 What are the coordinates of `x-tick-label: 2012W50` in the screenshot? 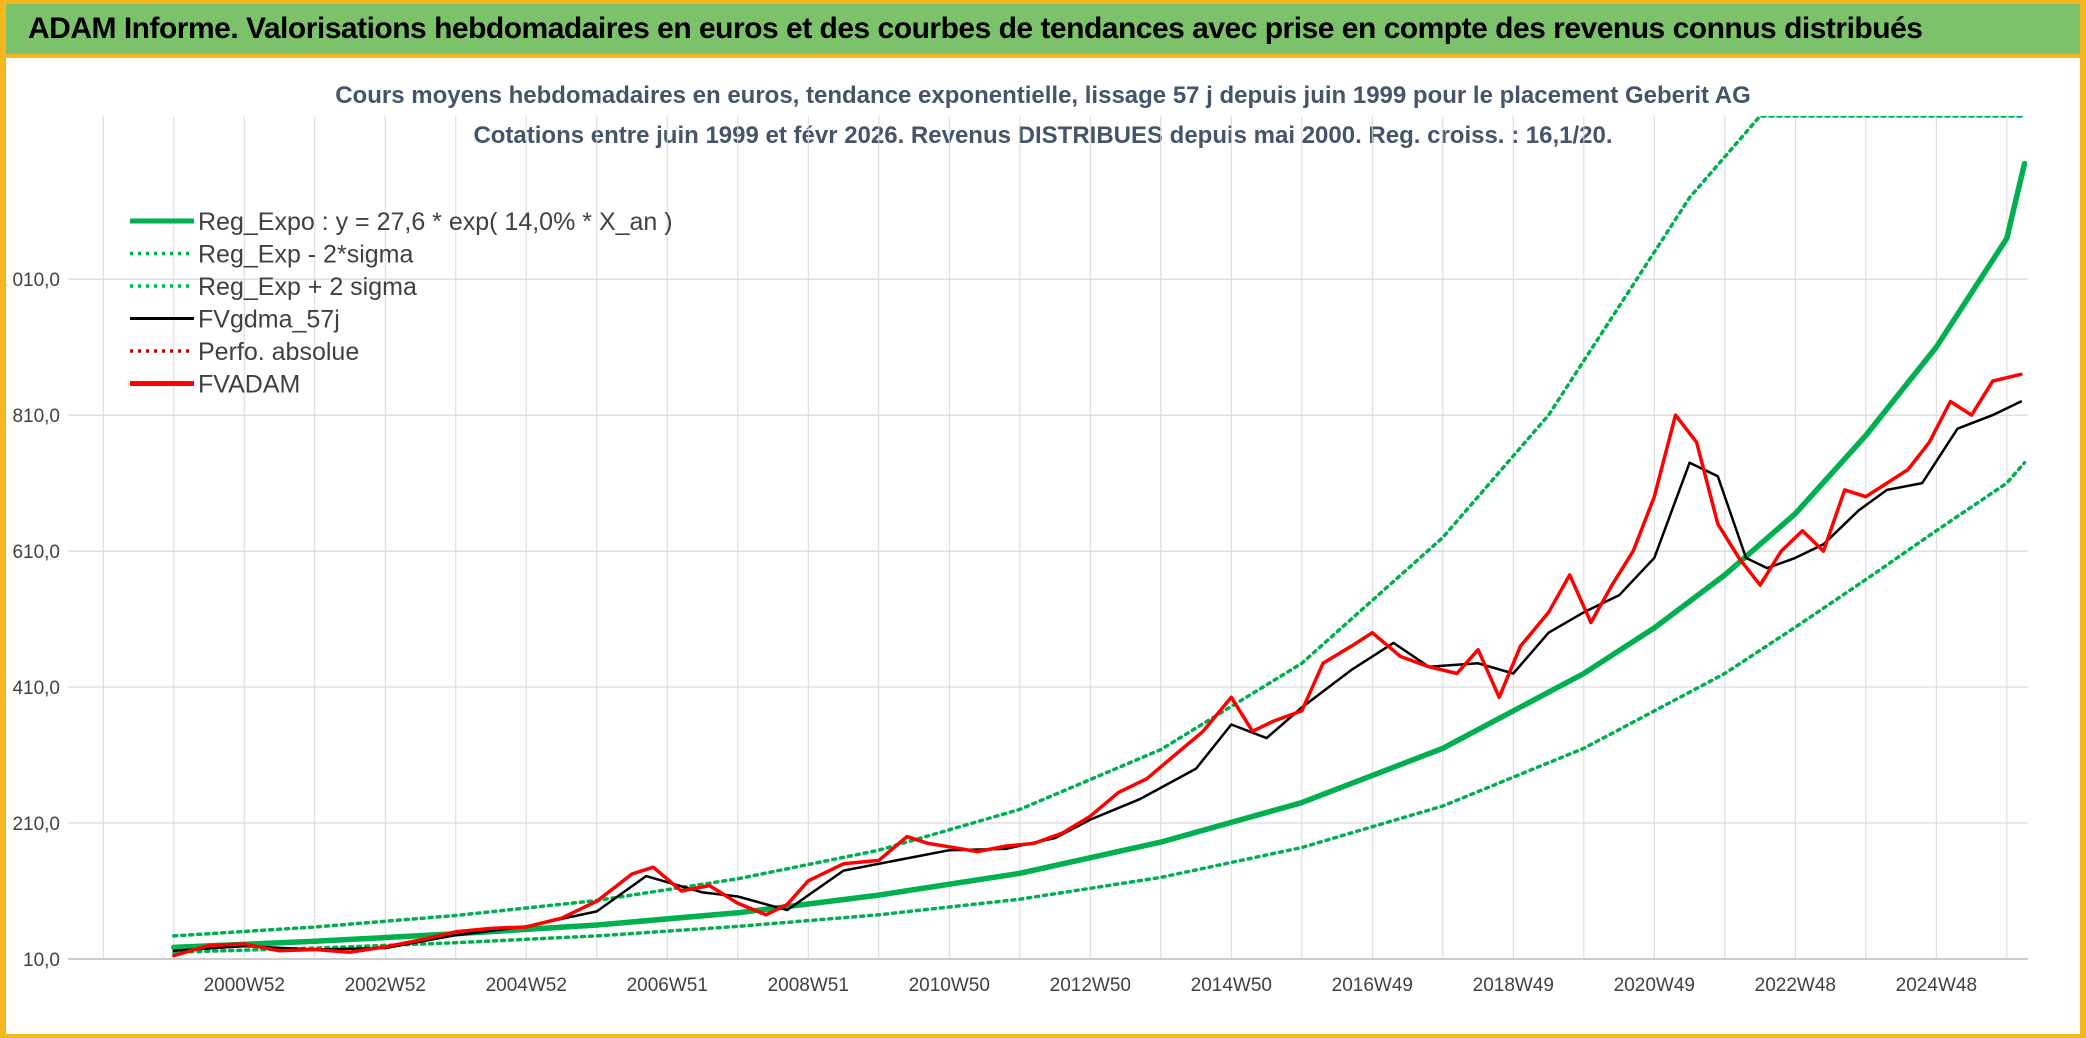 It's located at (1090, 985).